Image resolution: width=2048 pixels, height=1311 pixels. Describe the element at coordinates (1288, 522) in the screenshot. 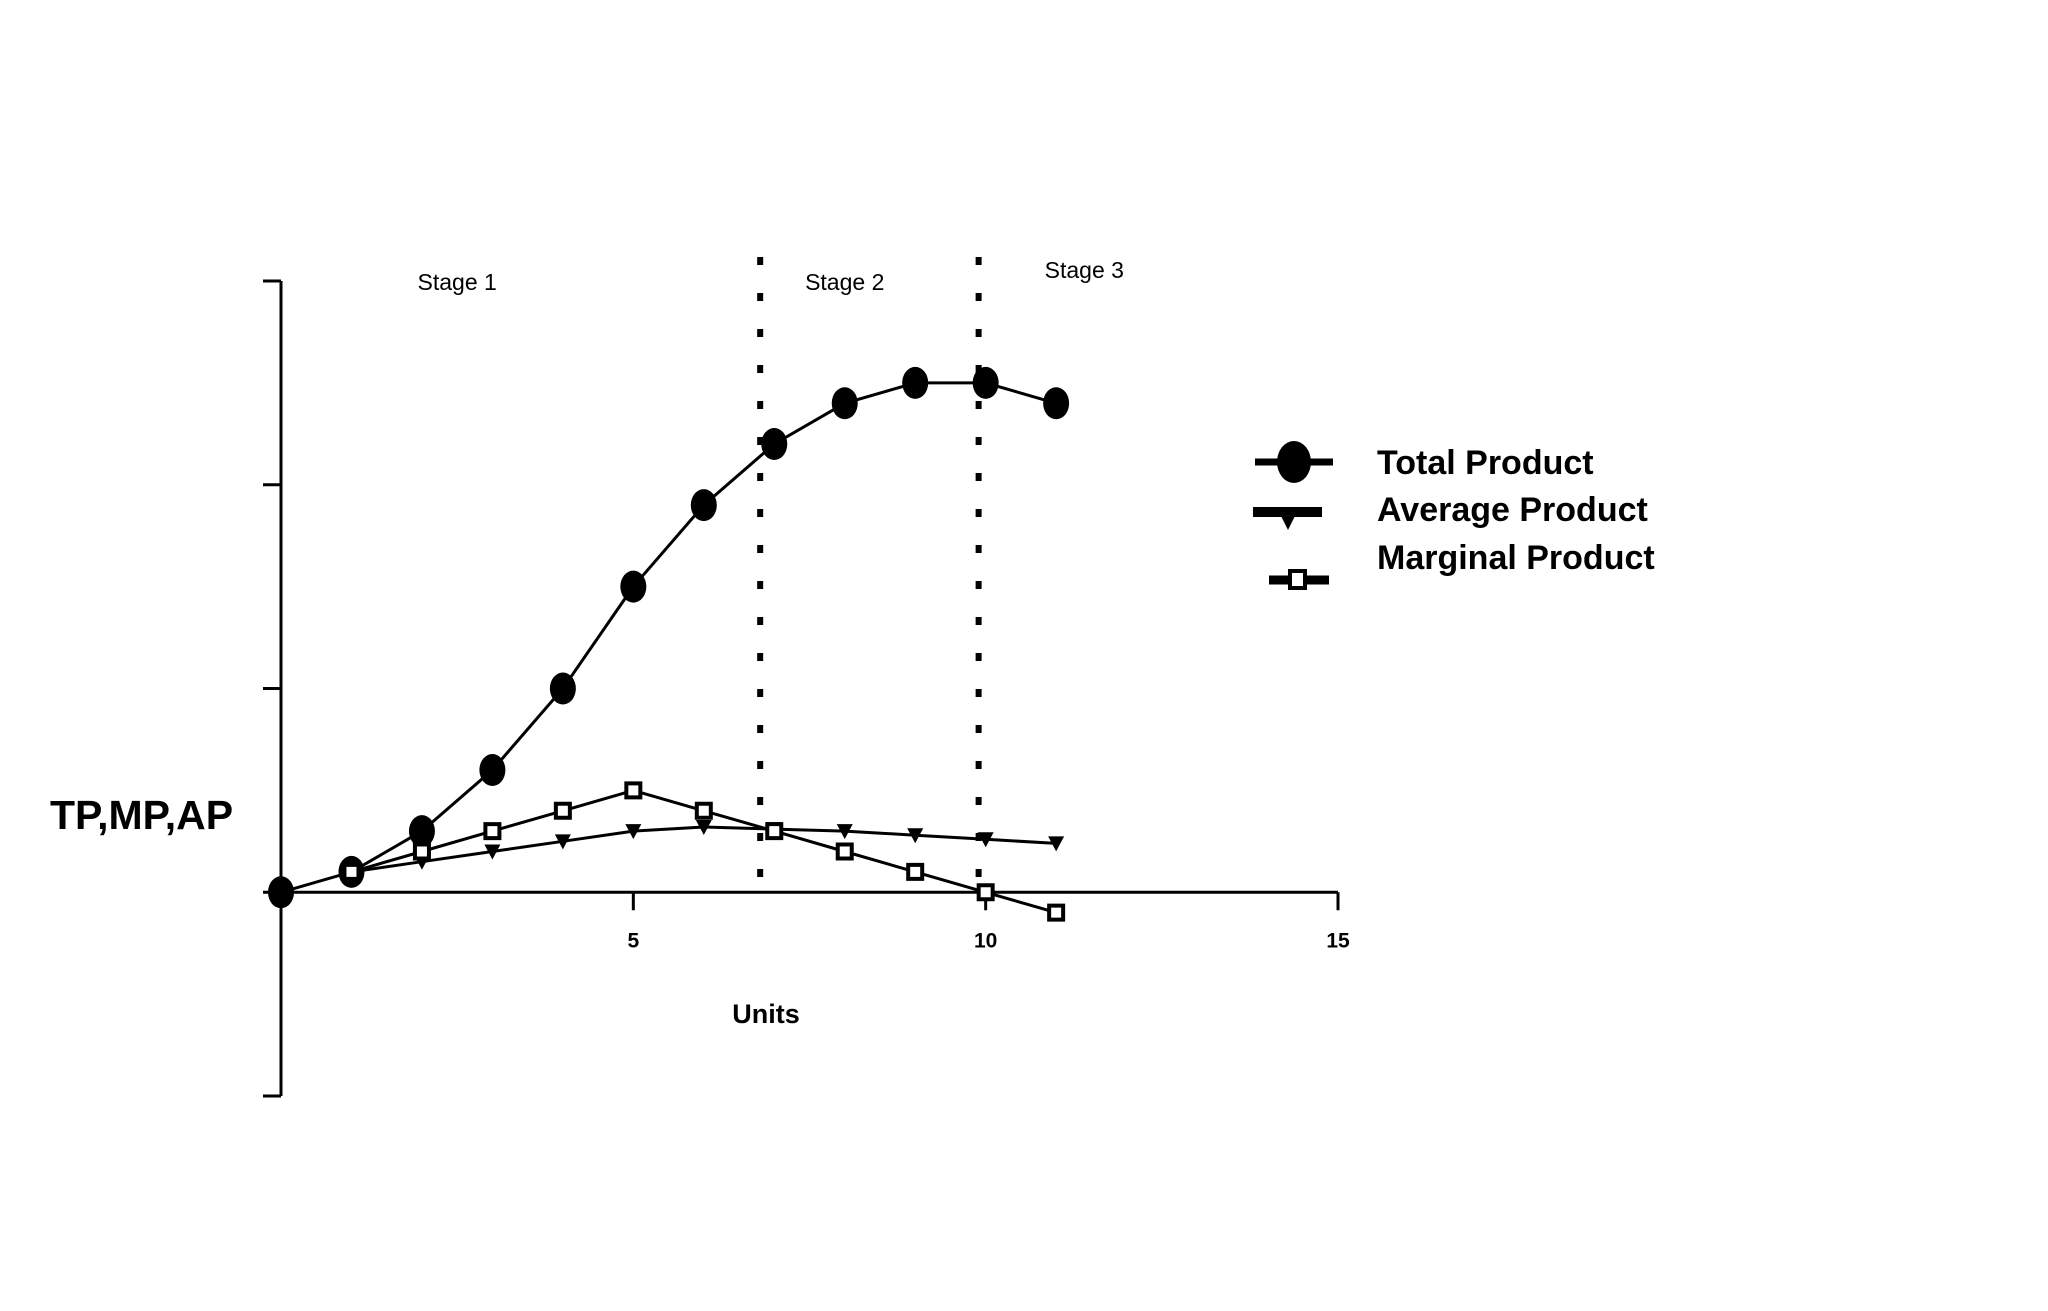

I see `legend-marker-triangle-icon` at that location.